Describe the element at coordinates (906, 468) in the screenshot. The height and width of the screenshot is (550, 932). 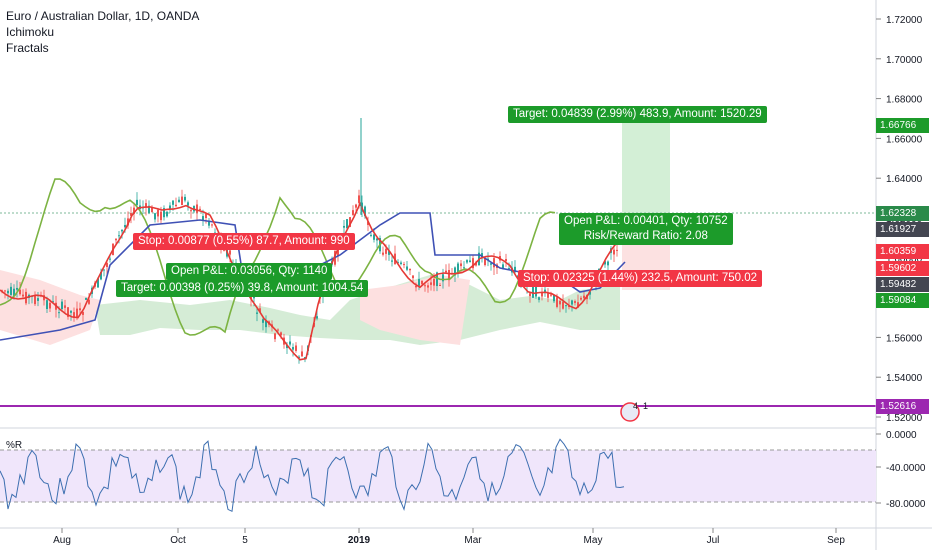
I see `williams-r-axis-tick: -40.0000` at that location.